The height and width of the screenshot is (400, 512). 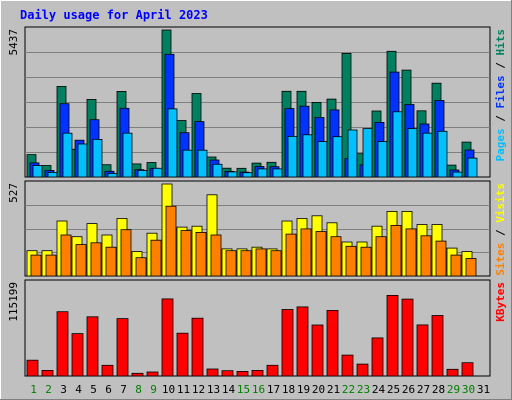 I want to click on x-tick-label: 29, so click(x=453, y=389).